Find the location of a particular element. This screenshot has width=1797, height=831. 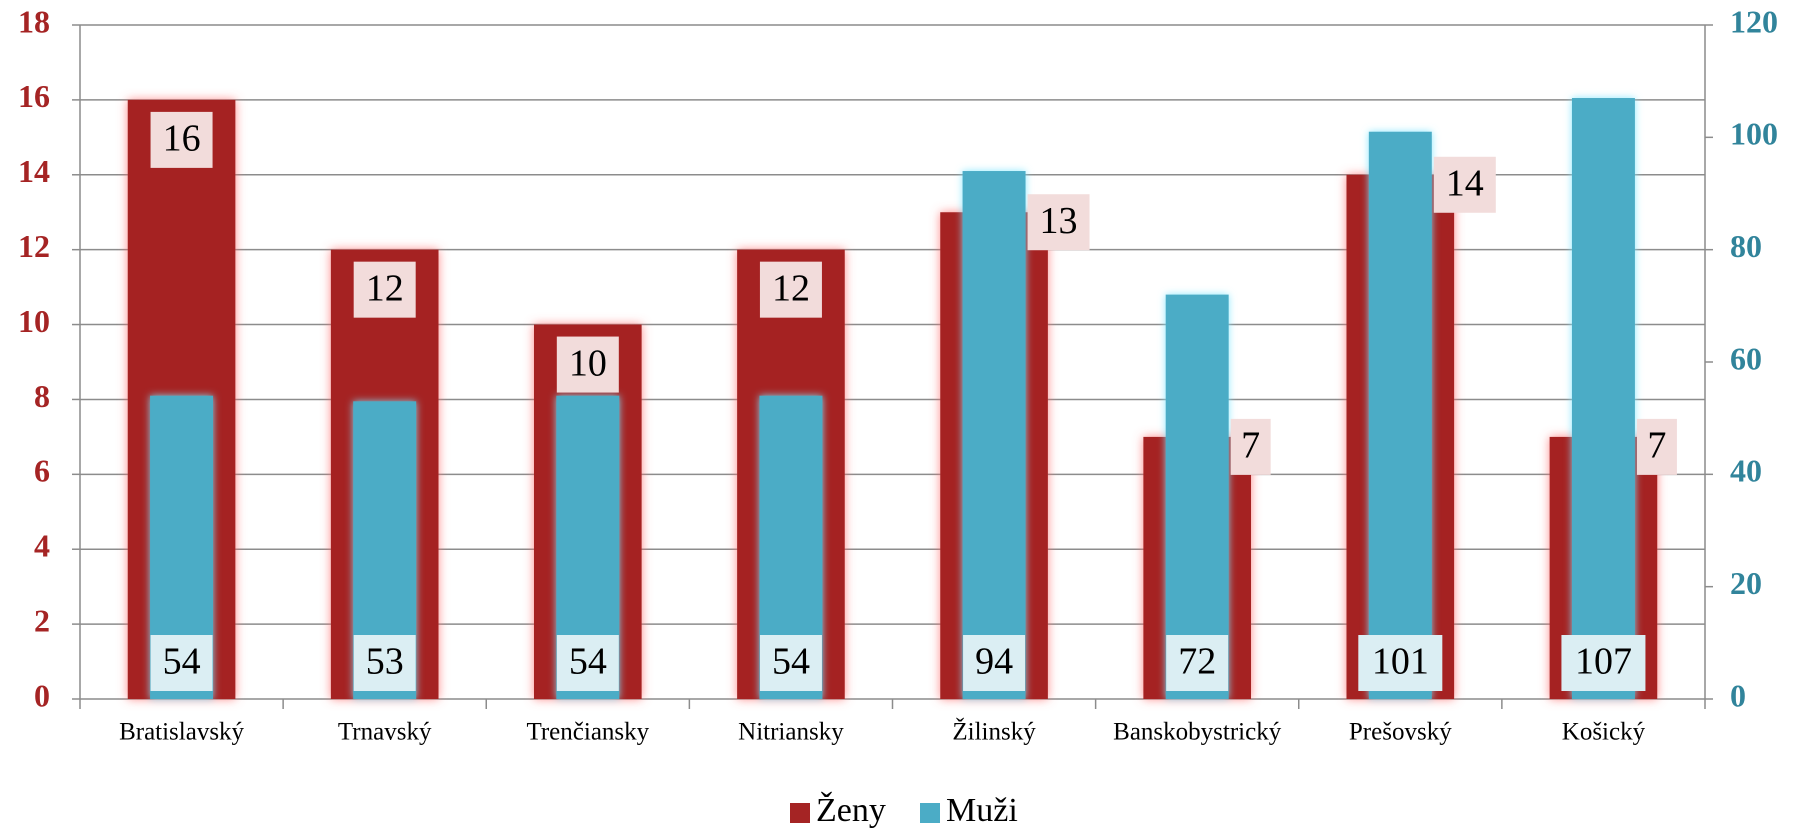

y-tick-label: 6 is located at coordinates (42, 471).